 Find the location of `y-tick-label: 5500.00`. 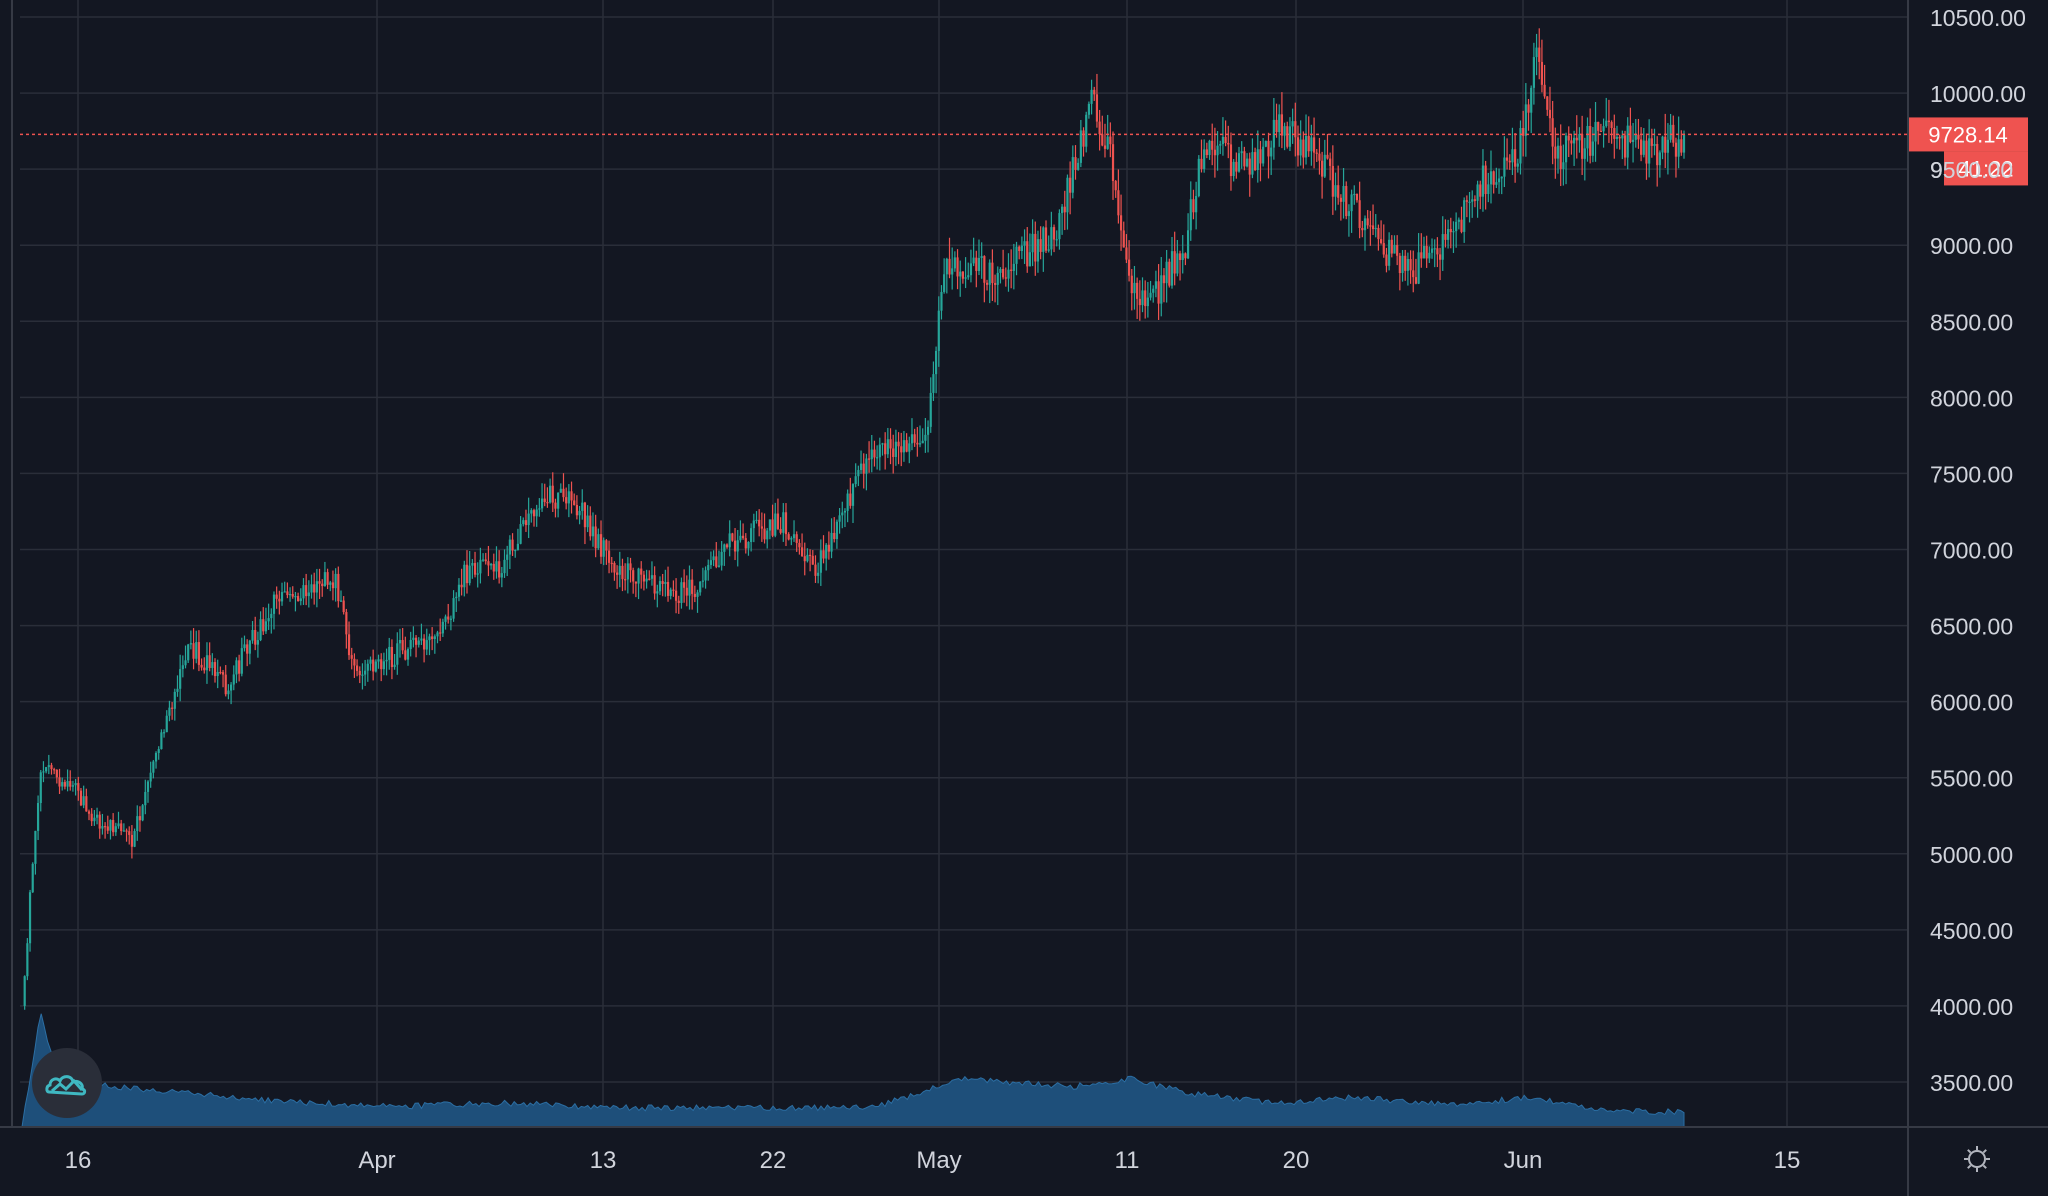

y-tick-label: 5500.00 is located at coordinates (1971, 779).